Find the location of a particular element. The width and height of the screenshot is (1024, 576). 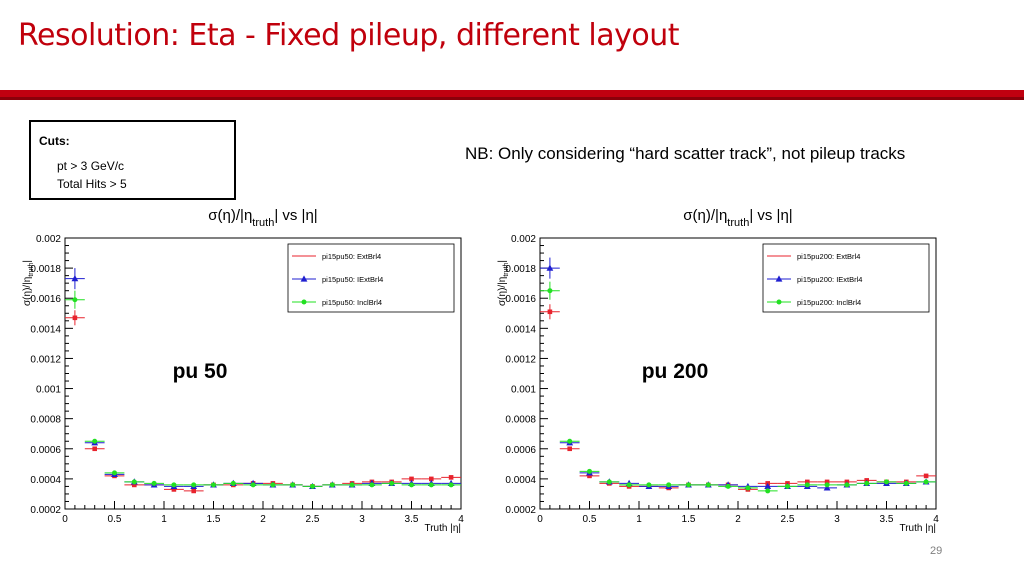

y-tick-label: 0.0004 is located at coordinates (520, 480).